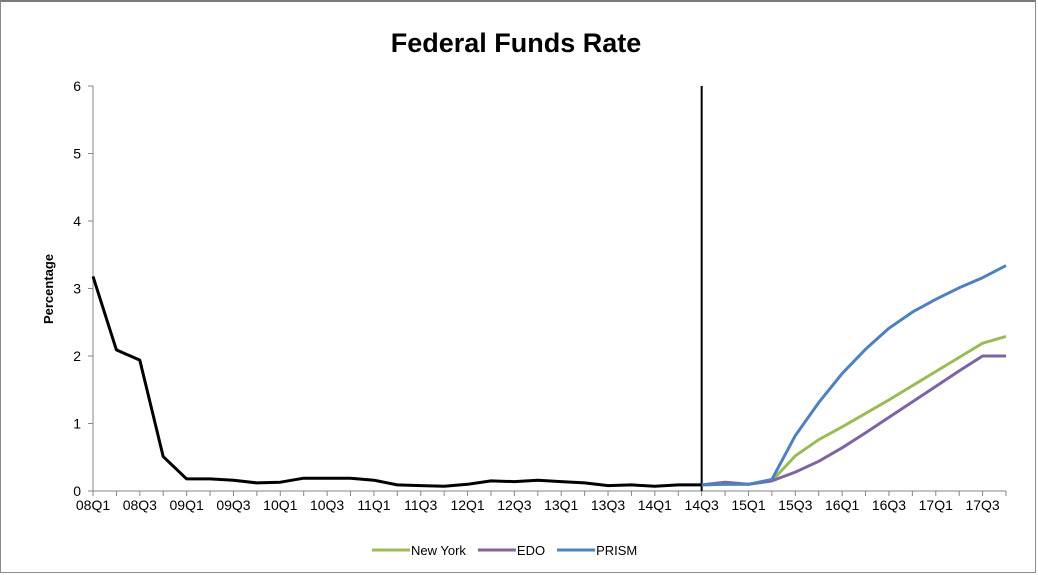 The width and height of the screenshot is (1038, 575). I want to click on x-tick-label: 15Q3, so click(795, 505).